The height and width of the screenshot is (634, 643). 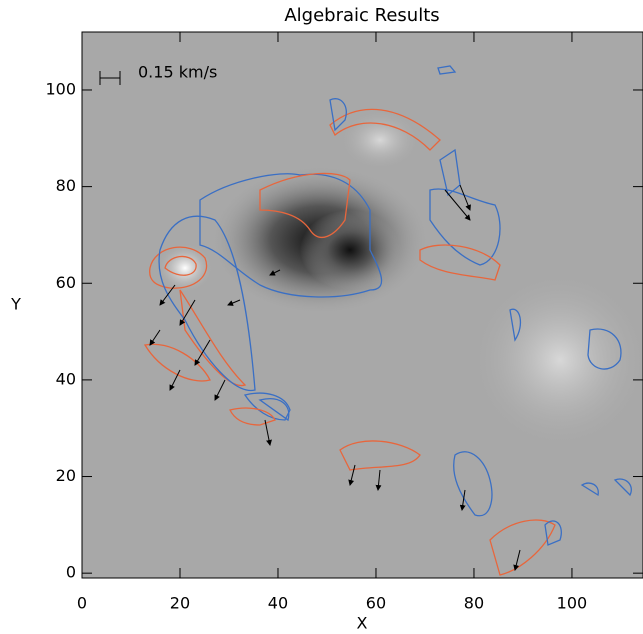 I want to click on y-axis-label: Y, so click(x=15, y=304).